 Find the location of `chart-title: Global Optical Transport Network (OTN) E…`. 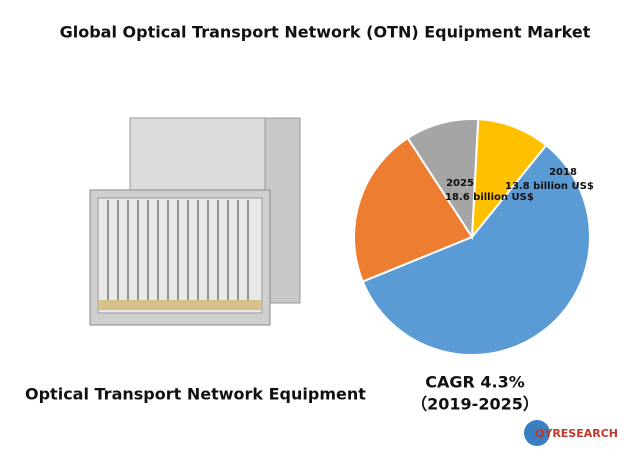

chart-title: Global Optical Transport Network (OTN) E… is located at coordinates (325, 32).